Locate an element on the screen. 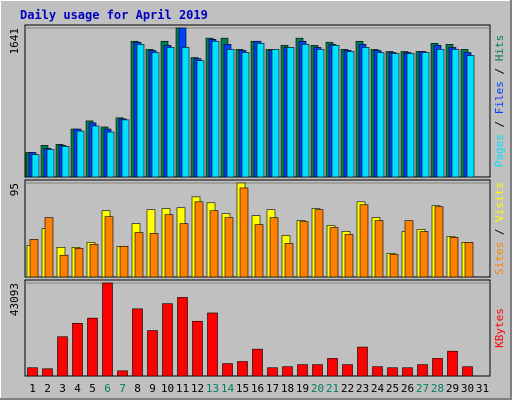 Image resolution: width=512 pixels, height=400 pixels. legend-entry: KBytes is located at coordinates (499, 328).